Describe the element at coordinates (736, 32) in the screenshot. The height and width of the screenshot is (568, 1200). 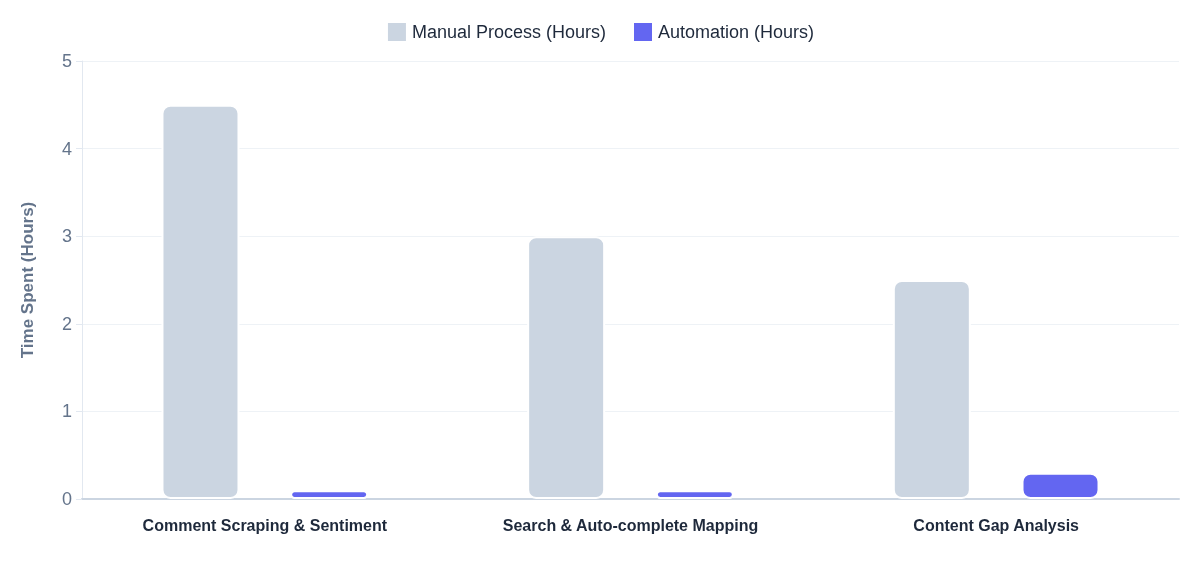
I see `legend-label: Automation (Hours)` at that location.